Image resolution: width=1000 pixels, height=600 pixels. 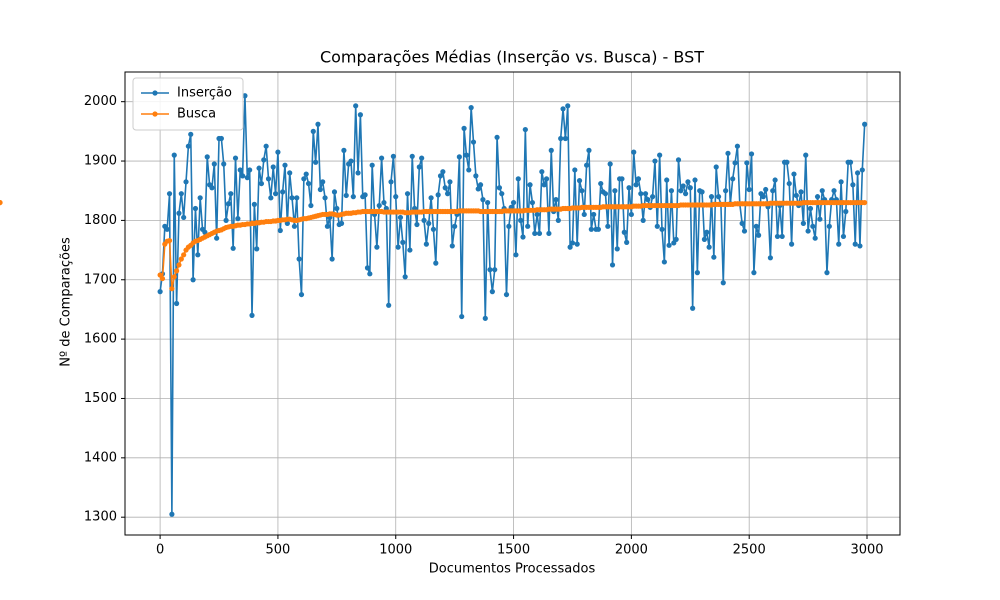 What do you see at coordinates (100, 398) in the screenshot?
I see `y-tick-label: 1500` at bounding box center [100, 398].